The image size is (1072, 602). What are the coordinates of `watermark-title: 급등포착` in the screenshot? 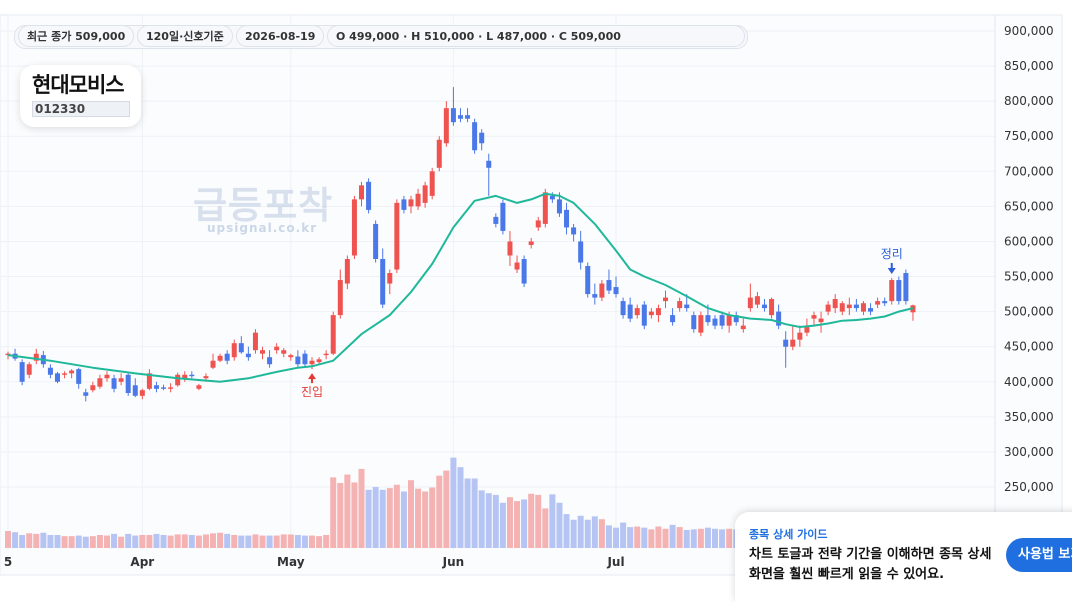 It's located at (263, 205).